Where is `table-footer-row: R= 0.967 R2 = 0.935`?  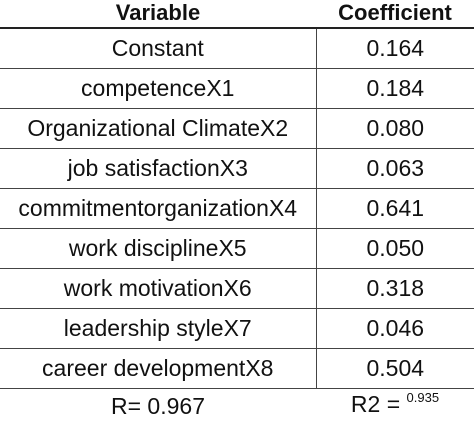 table-footer-row: R= 0.967 R2 = 0.935 is located at coordinates (237, 405).